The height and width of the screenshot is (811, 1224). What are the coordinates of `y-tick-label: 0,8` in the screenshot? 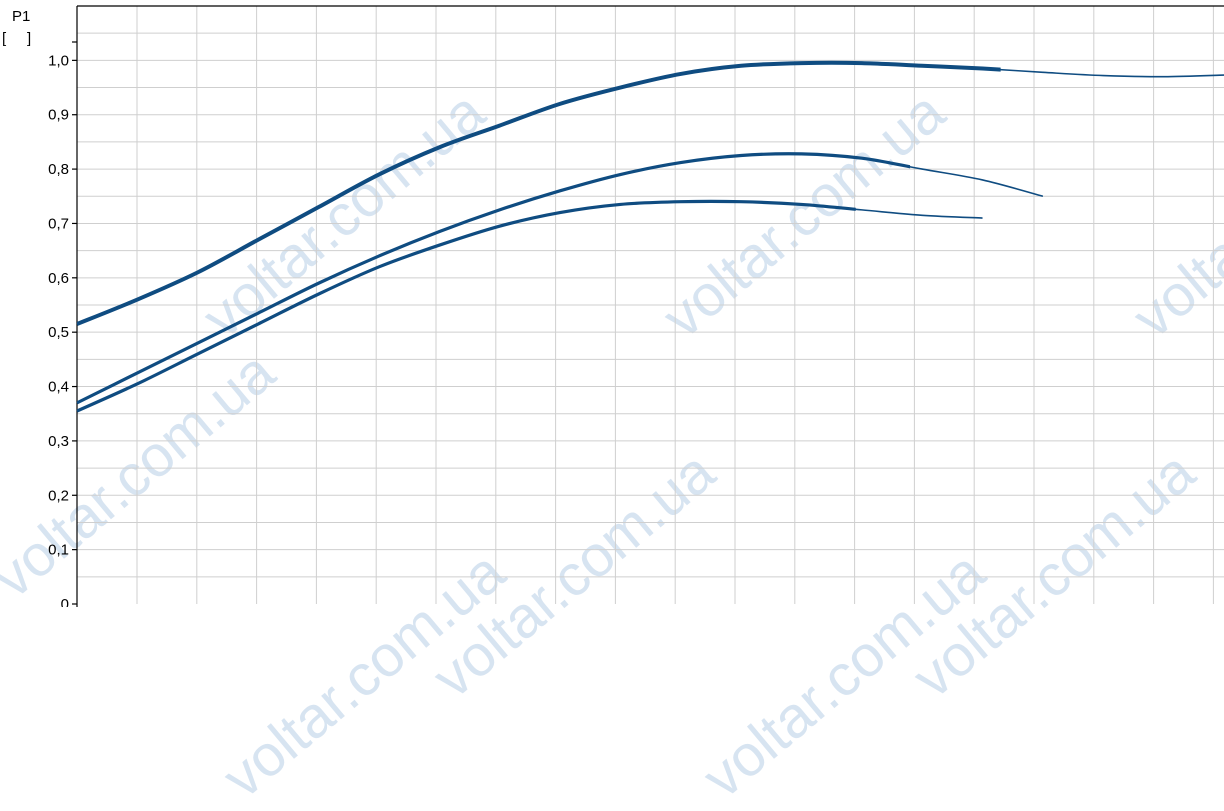 It's located at (58, 169).